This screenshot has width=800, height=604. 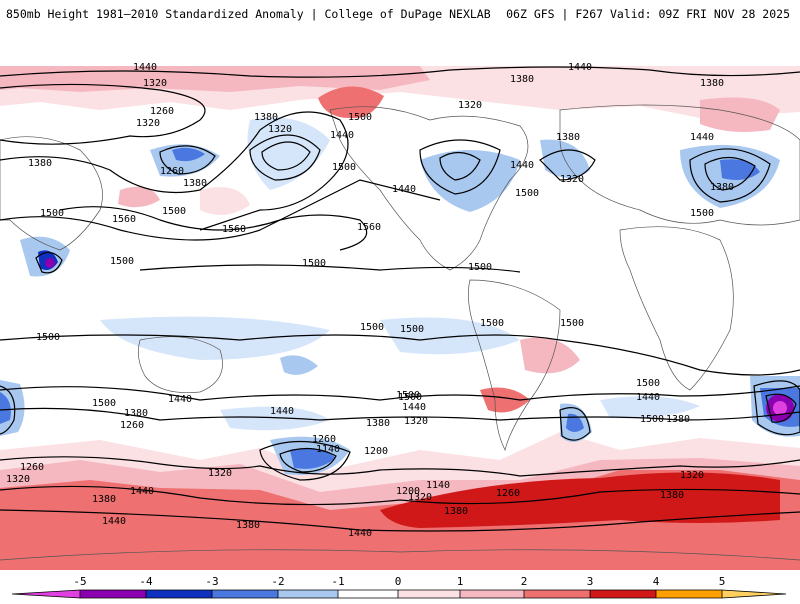 I want to click on north-pacific-positive-core, so click(x=351, y=102).